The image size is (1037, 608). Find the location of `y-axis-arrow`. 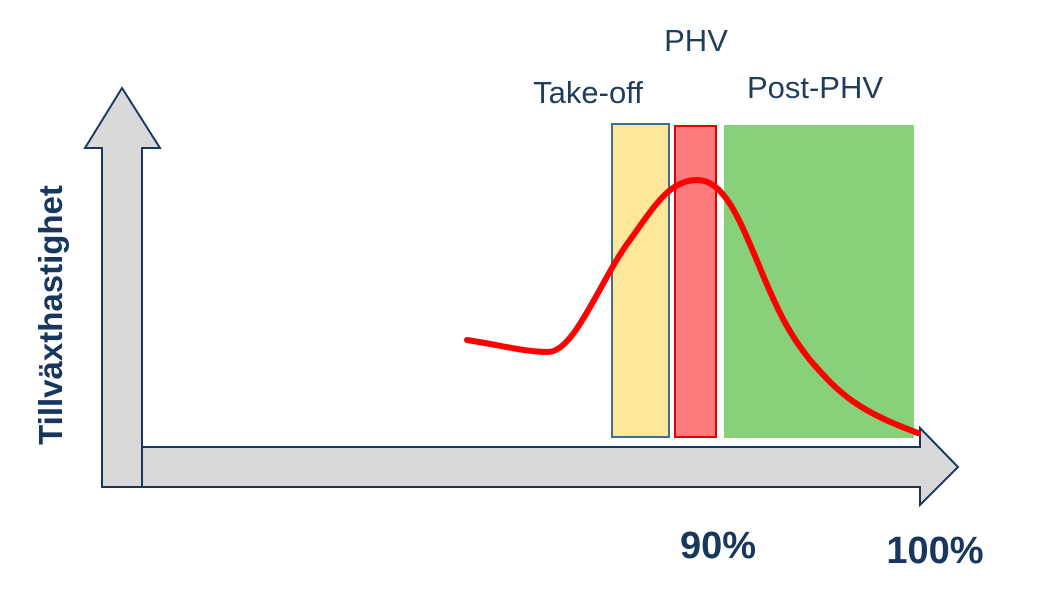

y-axis-arrow is located at coordinates (122, 287).